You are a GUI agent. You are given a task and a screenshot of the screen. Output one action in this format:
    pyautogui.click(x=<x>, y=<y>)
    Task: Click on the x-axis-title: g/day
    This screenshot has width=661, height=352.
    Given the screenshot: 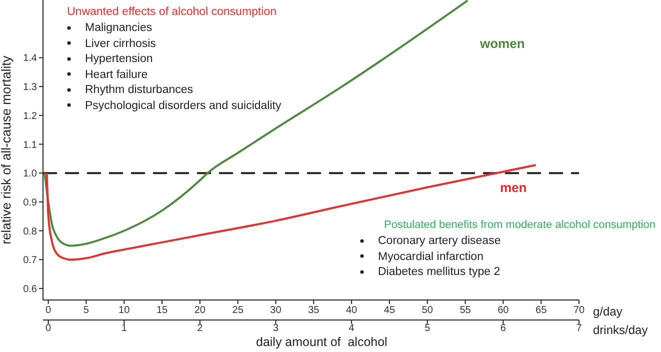 What is the action you would take?
    pyautogui.click(x=607, y=311)
    